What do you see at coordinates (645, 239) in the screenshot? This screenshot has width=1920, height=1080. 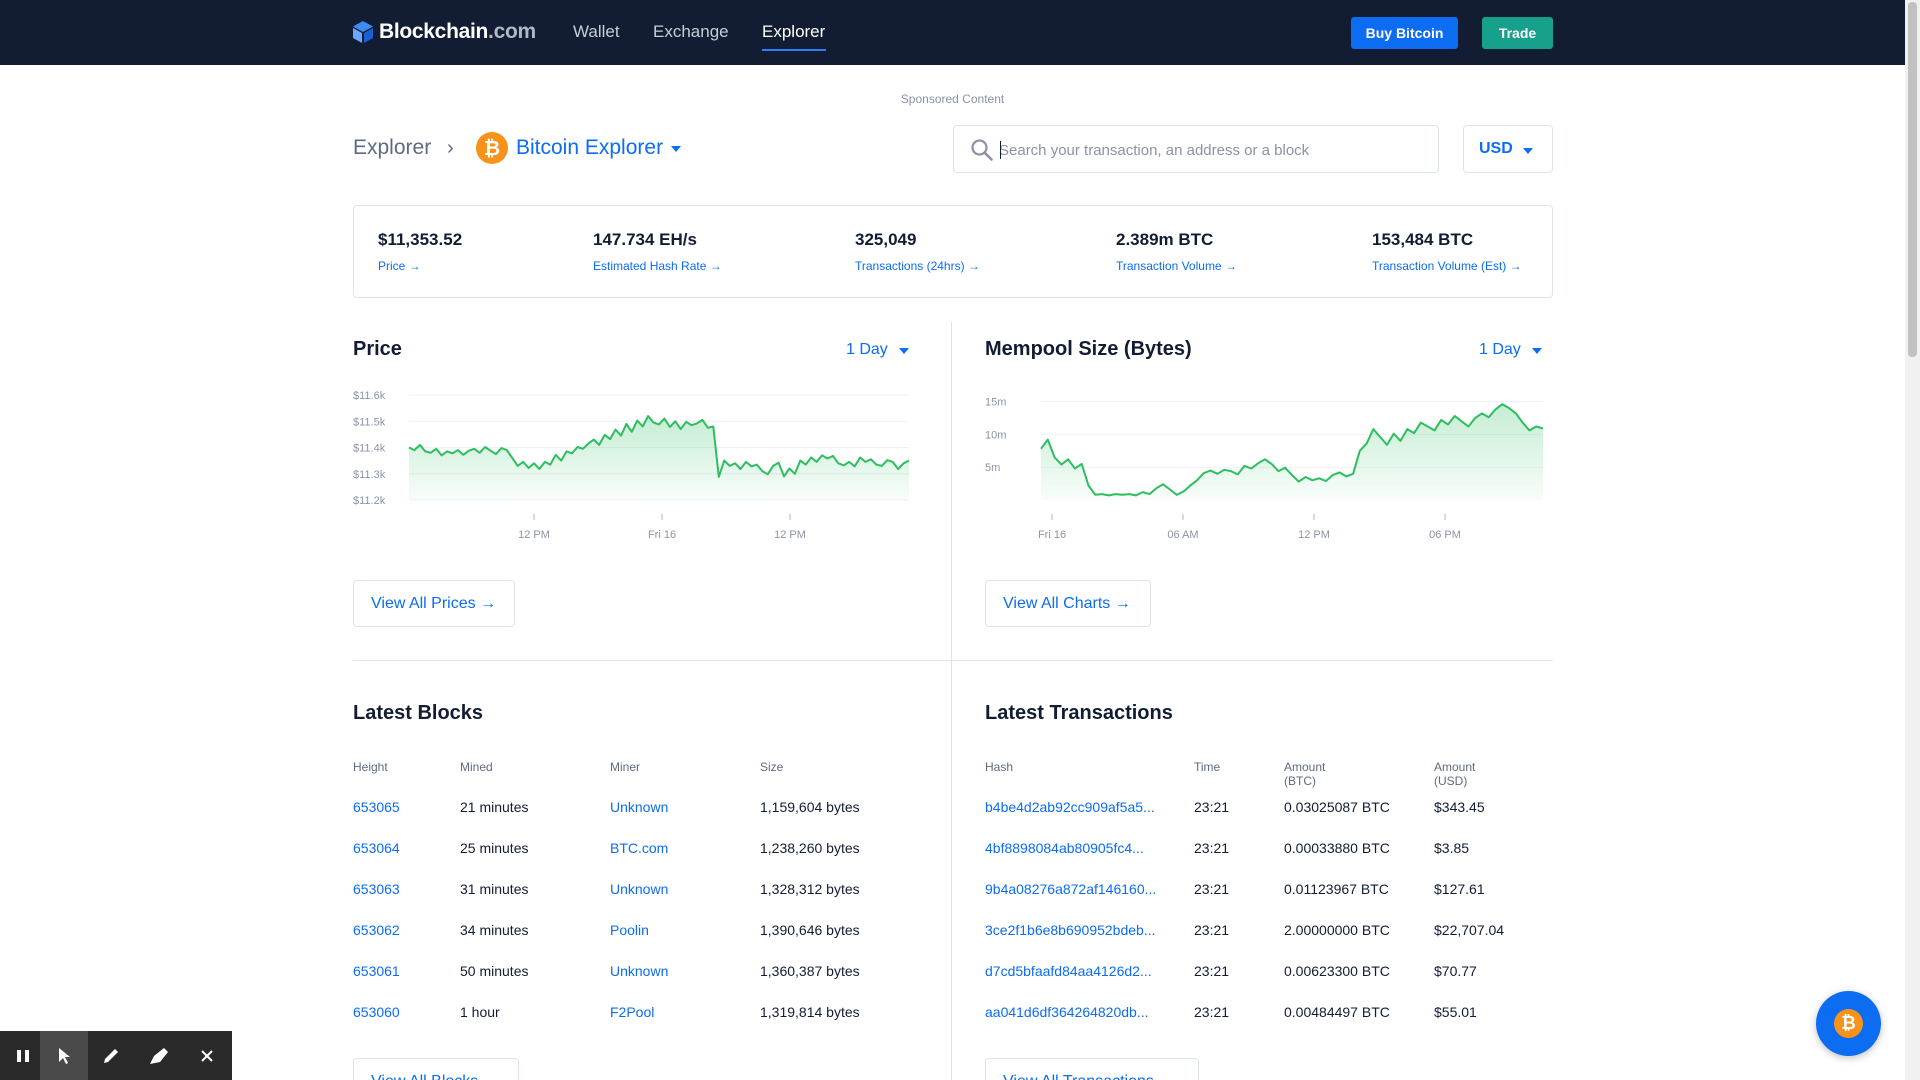 I see `stat-value: 147.734 EH/s` at bounding box center [645, 239].